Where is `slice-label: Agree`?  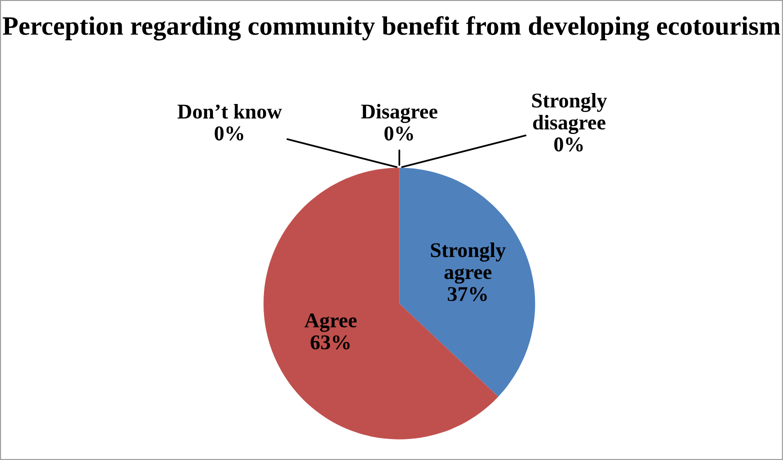 slice-label: Agree is located at coordinates (330, 322).